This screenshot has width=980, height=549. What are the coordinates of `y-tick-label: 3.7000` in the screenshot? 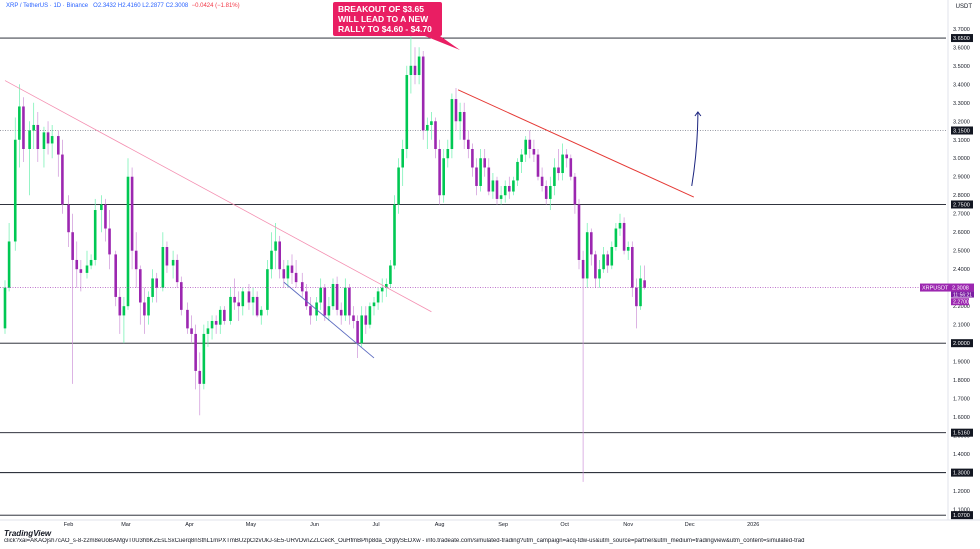 It's located at (961, 30).